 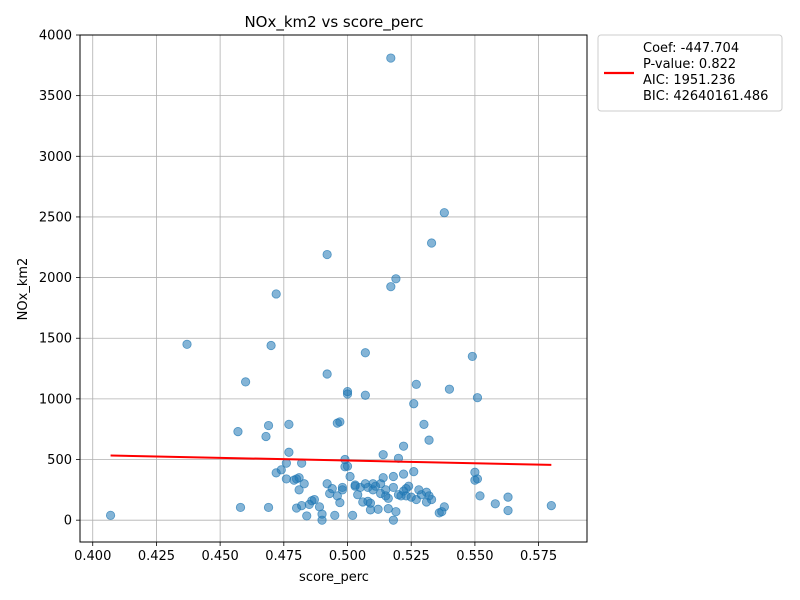 I want to click on legend-line-2: P-value: 0.822, so click(x=689, y=64).